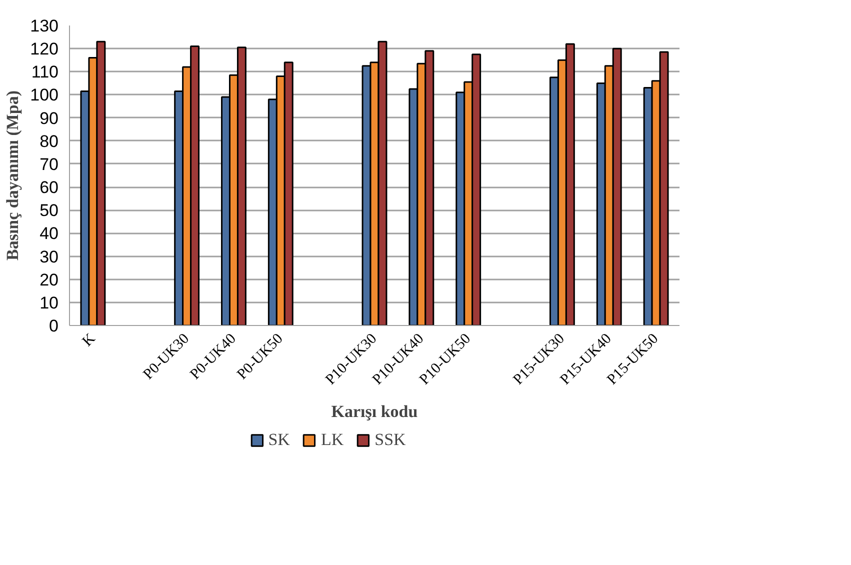 This screenshot has width=851, height=565. Describe the element at coordinates (54, 326) in the screenshot. I see `y-tick-label: 0` at that location.